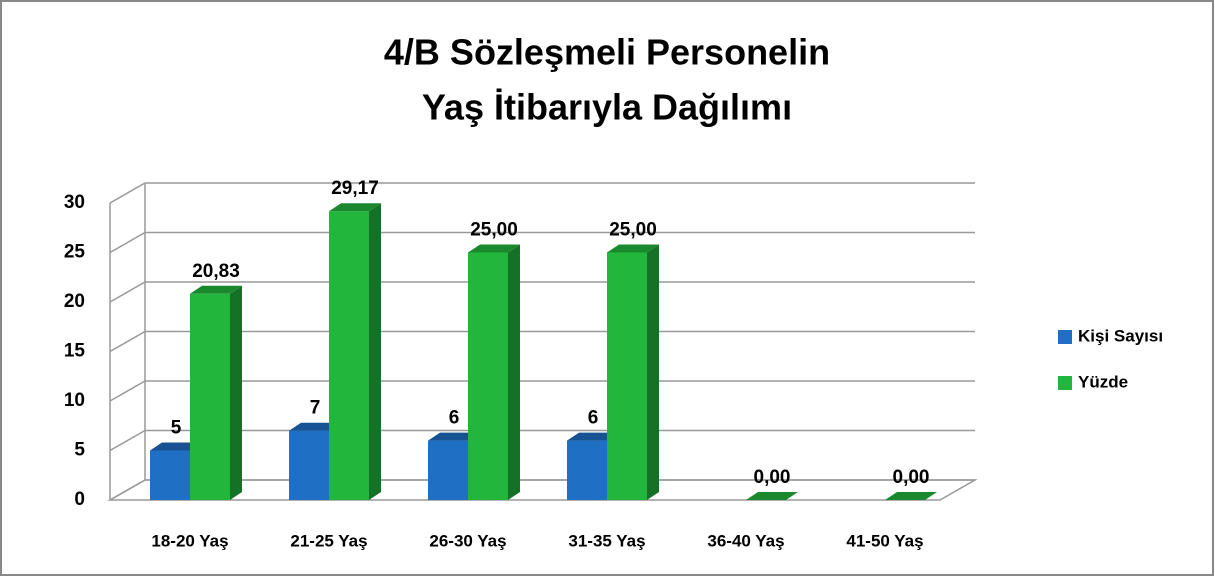  Describe the element at coordinates (607, 52) in the screenshot. I see `chart-title: 4/B Sözleşmeli Personelin` at that location.